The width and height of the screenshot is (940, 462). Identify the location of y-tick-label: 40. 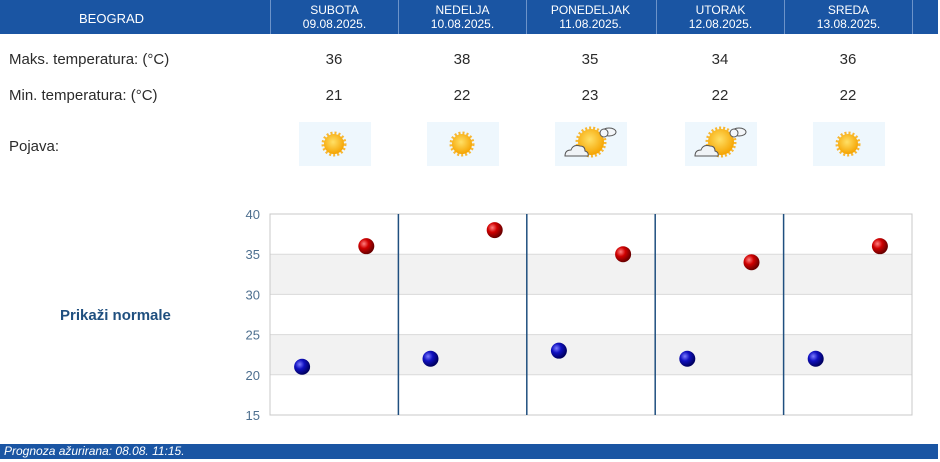
(253, 214).